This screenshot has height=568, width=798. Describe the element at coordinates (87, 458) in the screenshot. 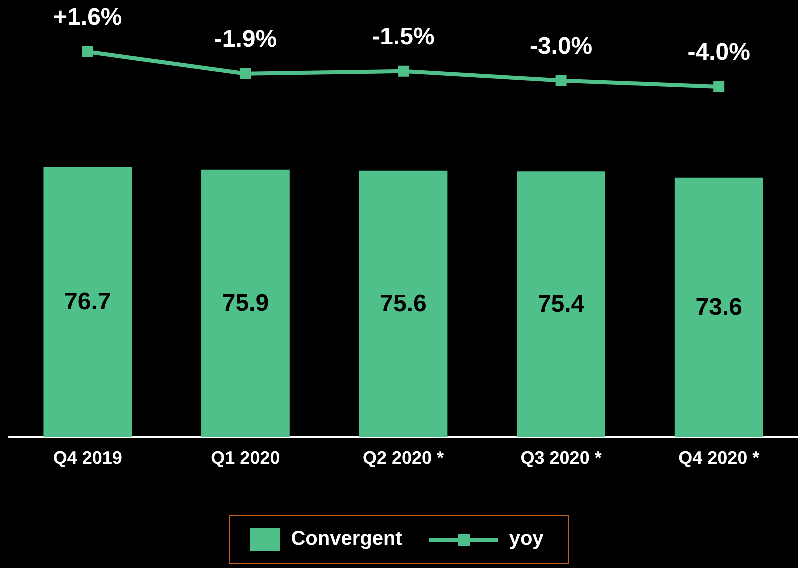

I see `x-tick-label: Q4 2019` at that location.